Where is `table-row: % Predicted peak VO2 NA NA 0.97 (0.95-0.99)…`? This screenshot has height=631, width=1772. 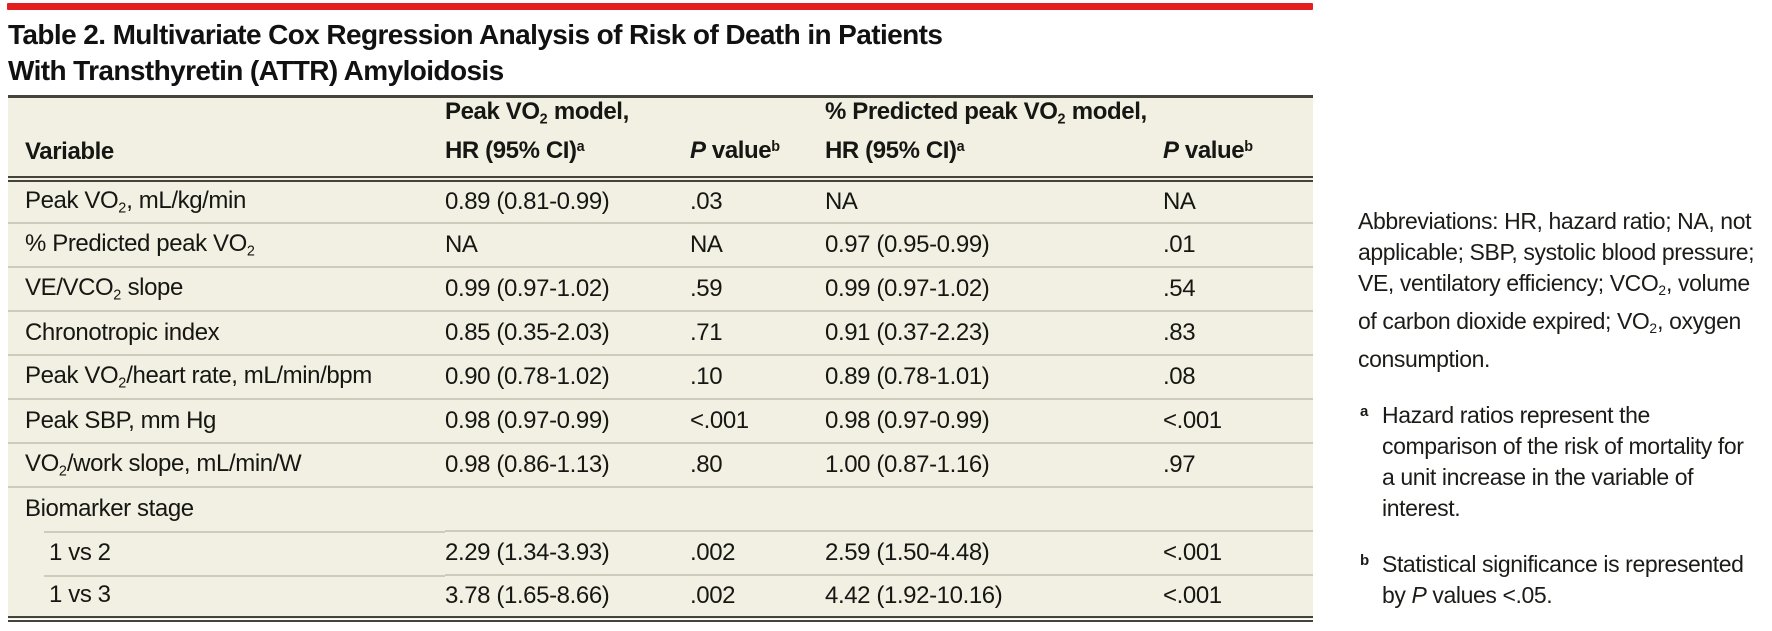
table-row: % Predicted peak VO2 NA NA 0.97 (0.95-0.99)… is located at coordinates (660, 244).